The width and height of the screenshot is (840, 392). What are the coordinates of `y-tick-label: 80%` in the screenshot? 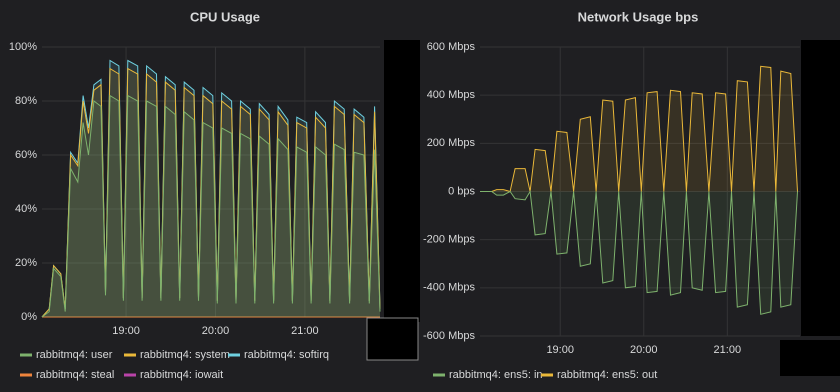 It's located at (26, 101).